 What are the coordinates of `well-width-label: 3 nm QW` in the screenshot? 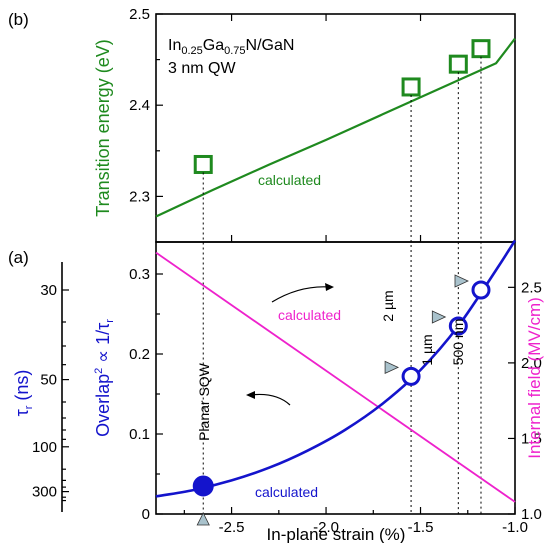 It's located at (202, 68).